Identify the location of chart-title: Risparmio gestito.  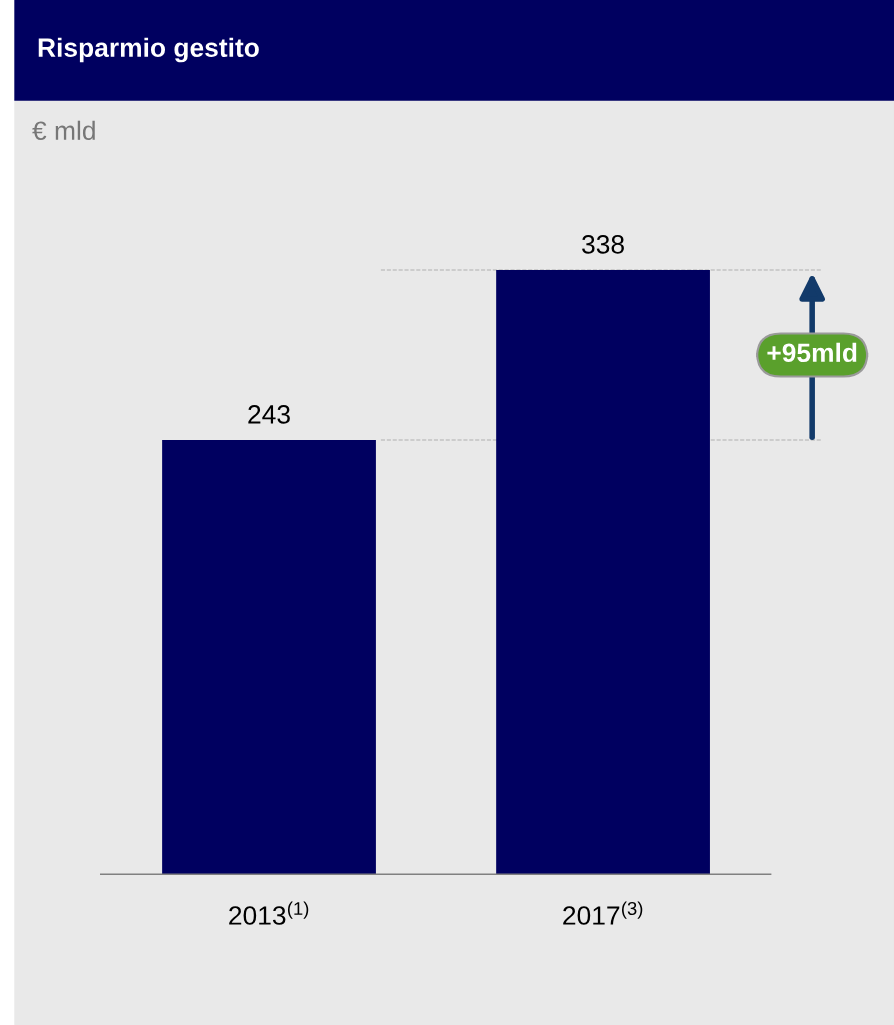
(148, 50).